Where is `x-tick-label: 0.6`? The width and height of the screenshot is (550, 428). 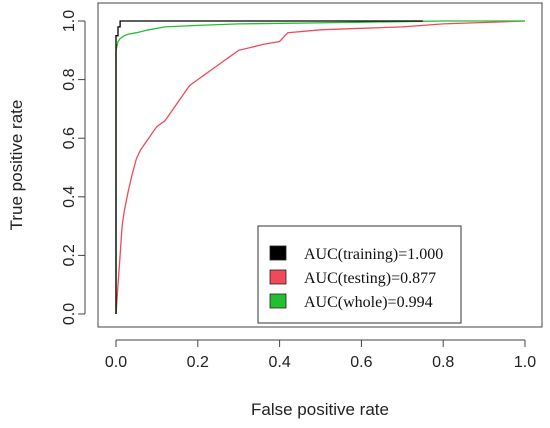
x-tick-label: 0.6 is located at coordinates (361, 362).